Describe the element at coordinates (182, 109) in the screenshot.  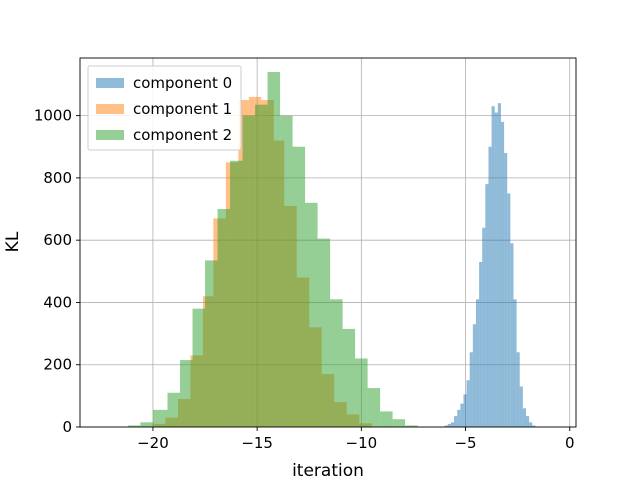
I see `legend-label: component 1` at that location.